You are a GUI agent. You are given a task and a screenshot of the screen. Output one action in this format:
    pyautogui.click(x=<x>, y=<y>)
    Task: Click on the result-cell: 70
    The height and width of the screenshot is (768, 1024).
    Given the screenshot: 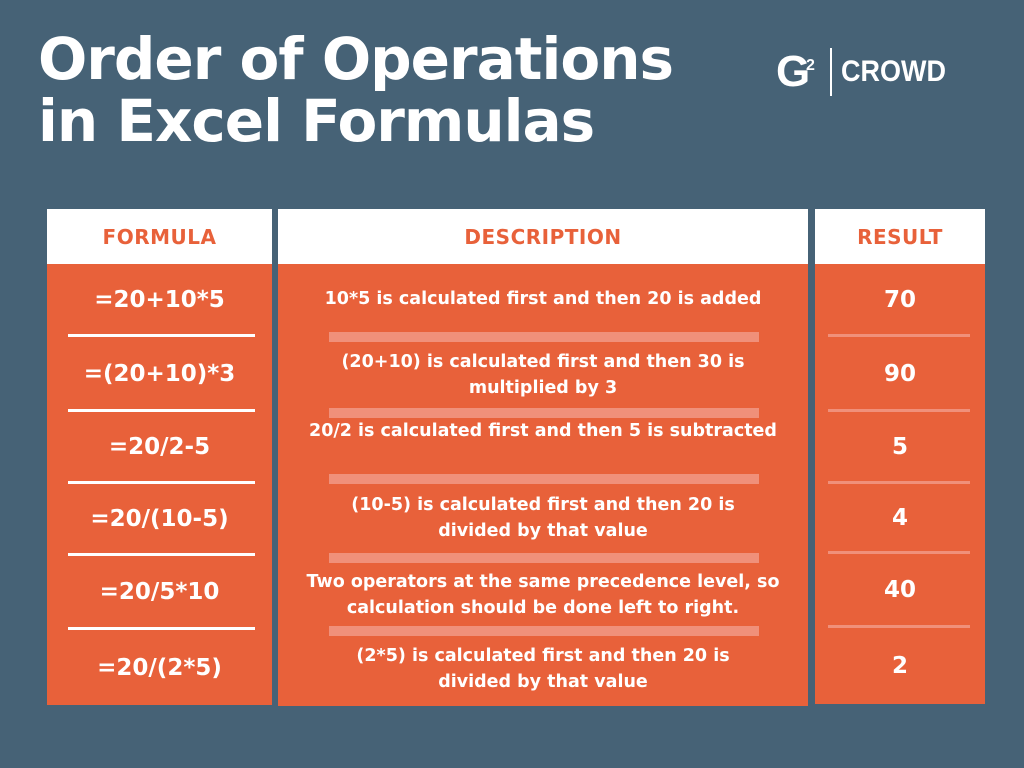 What is the action you would take?
    pyautogui.click(x=899, y=300)
    